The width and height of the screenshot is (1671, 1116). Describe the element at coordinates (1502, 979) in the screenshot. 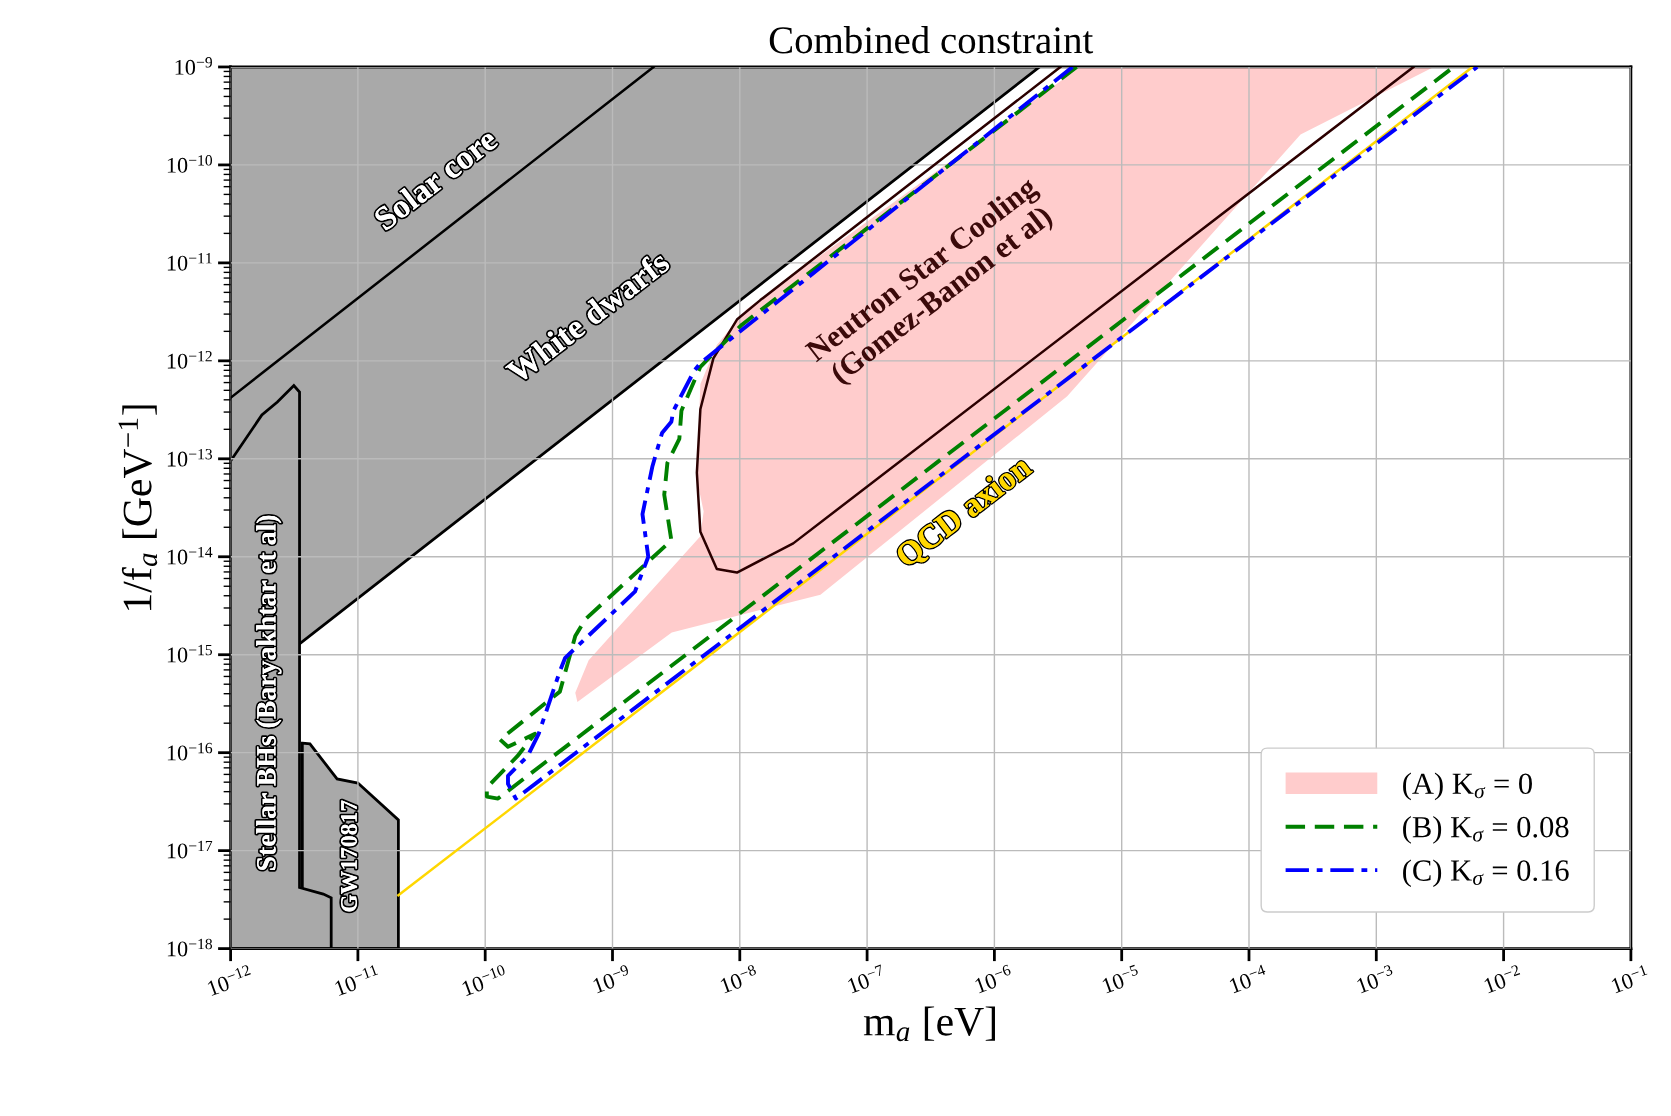

I see `x-tick-label: 10$^{−2}$` at that location.